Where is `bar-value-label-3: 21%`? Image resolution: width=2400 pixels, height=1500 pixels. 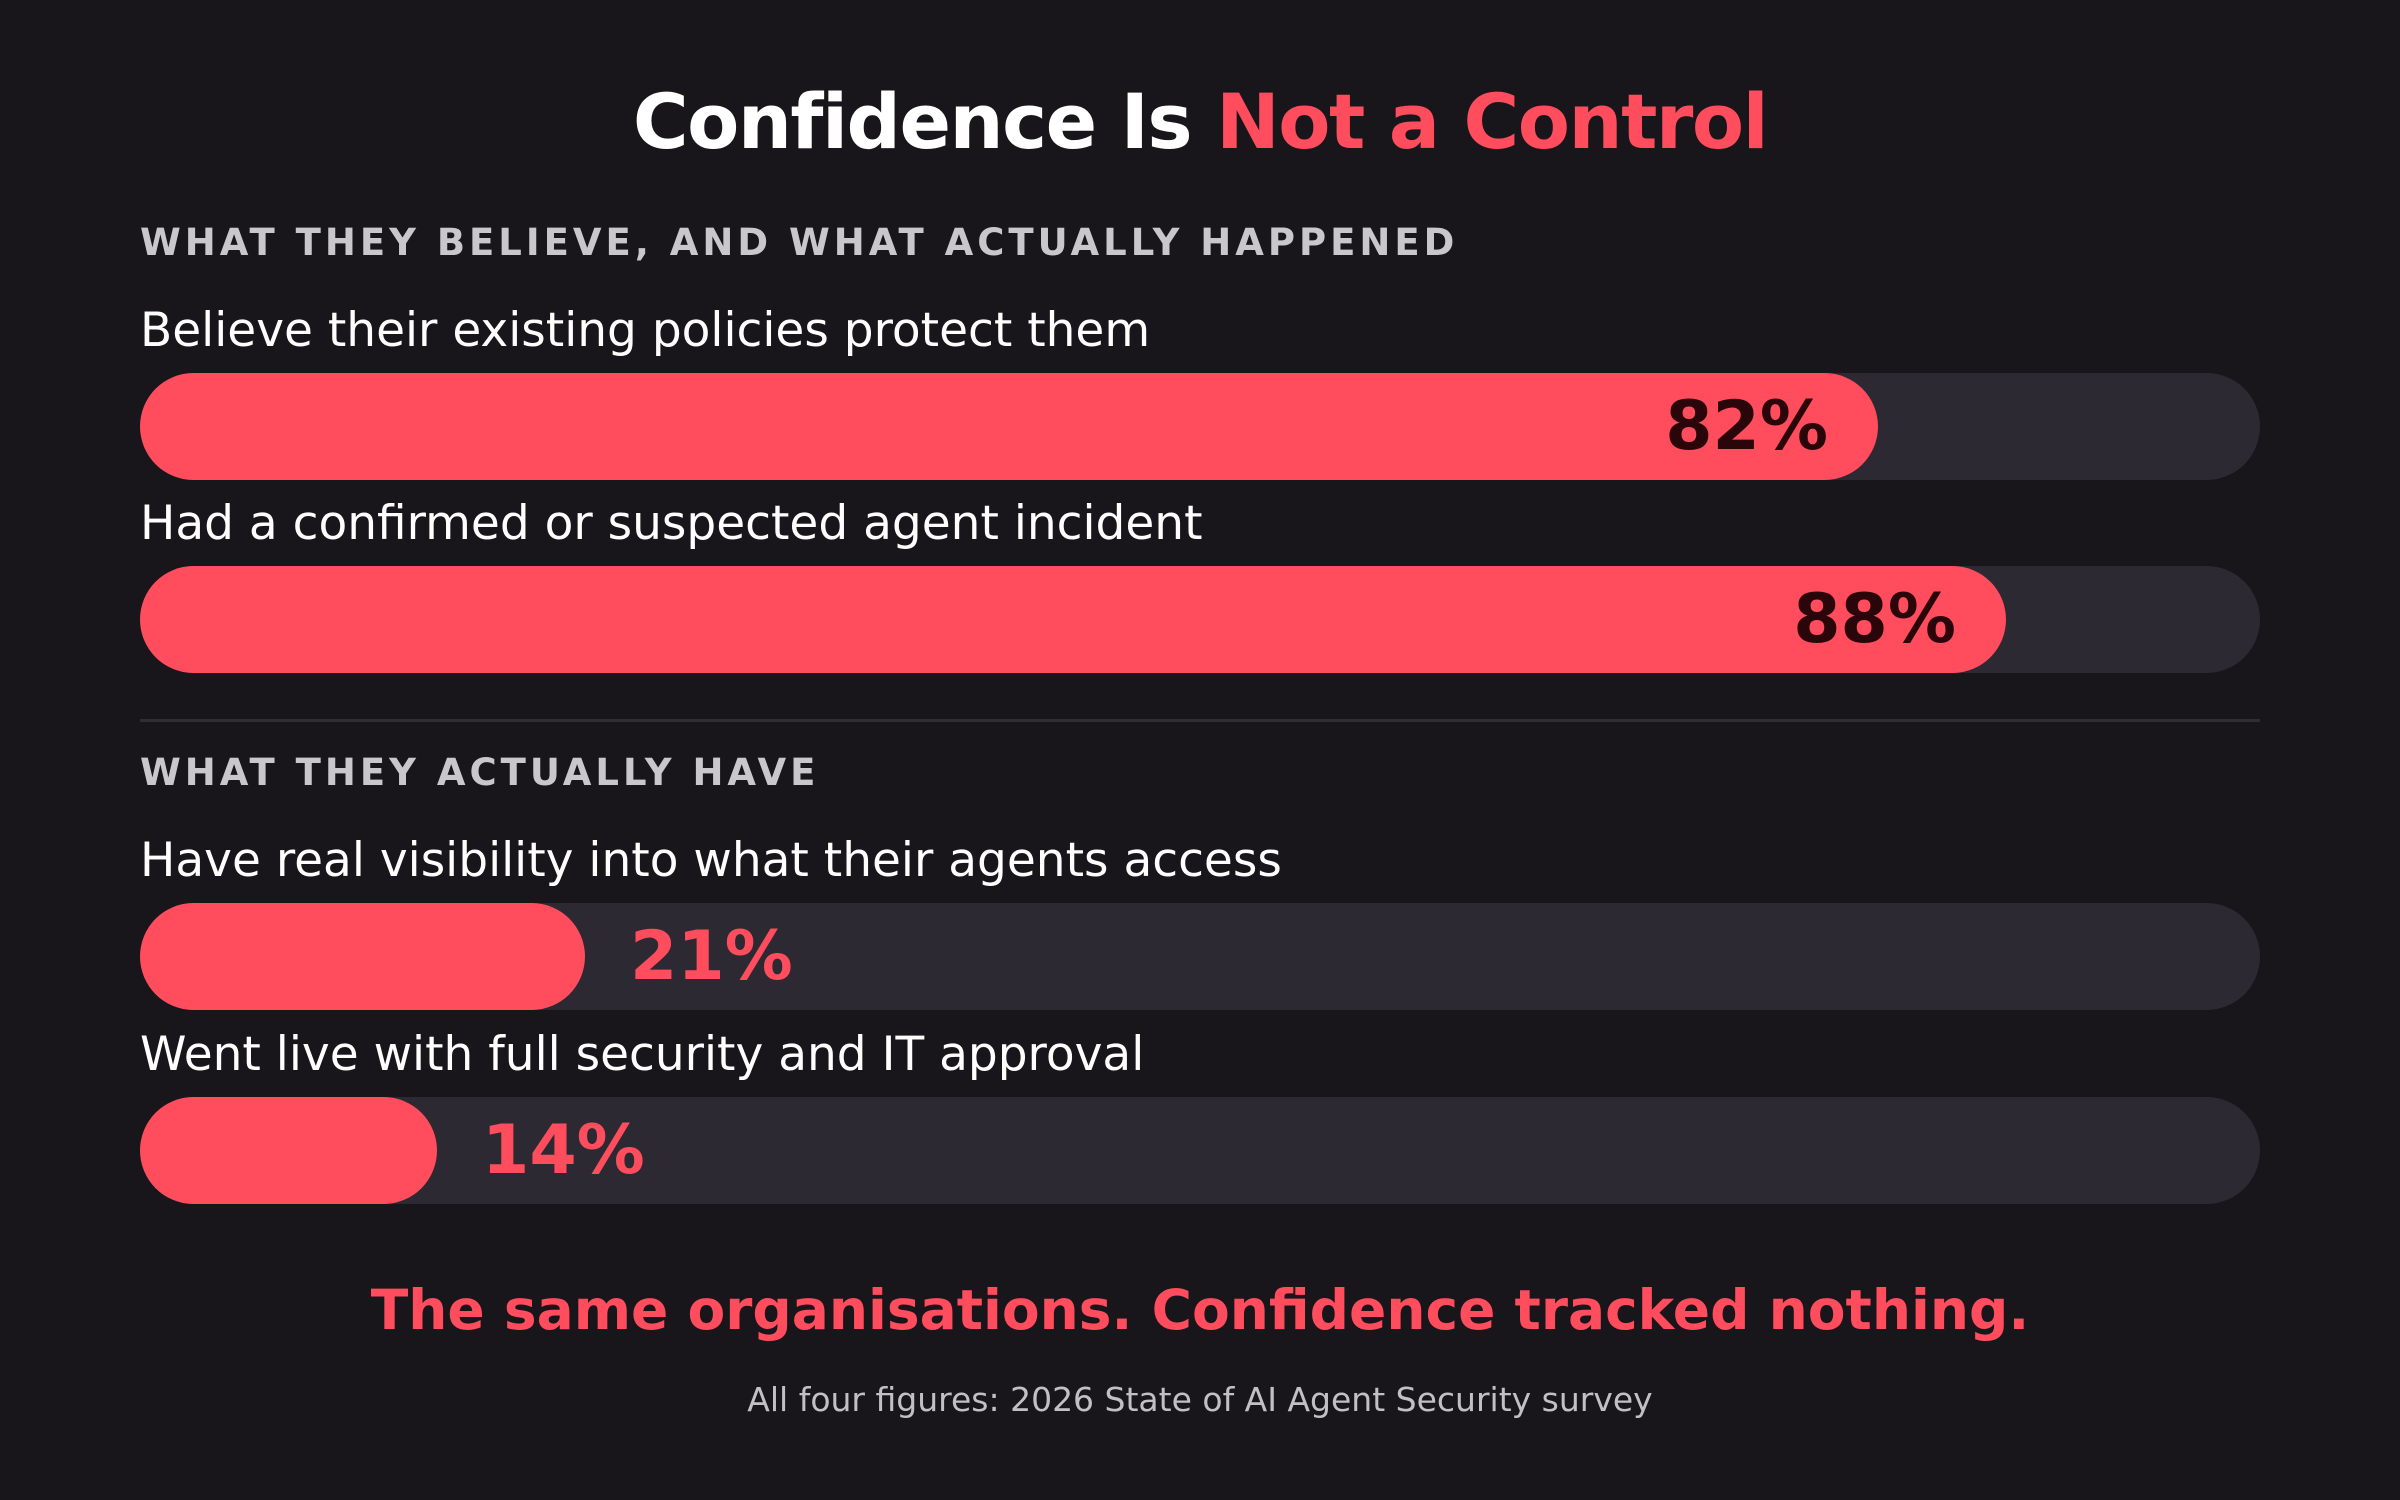
bar-value-label-3: 21% is located at coordinates (711, 956).